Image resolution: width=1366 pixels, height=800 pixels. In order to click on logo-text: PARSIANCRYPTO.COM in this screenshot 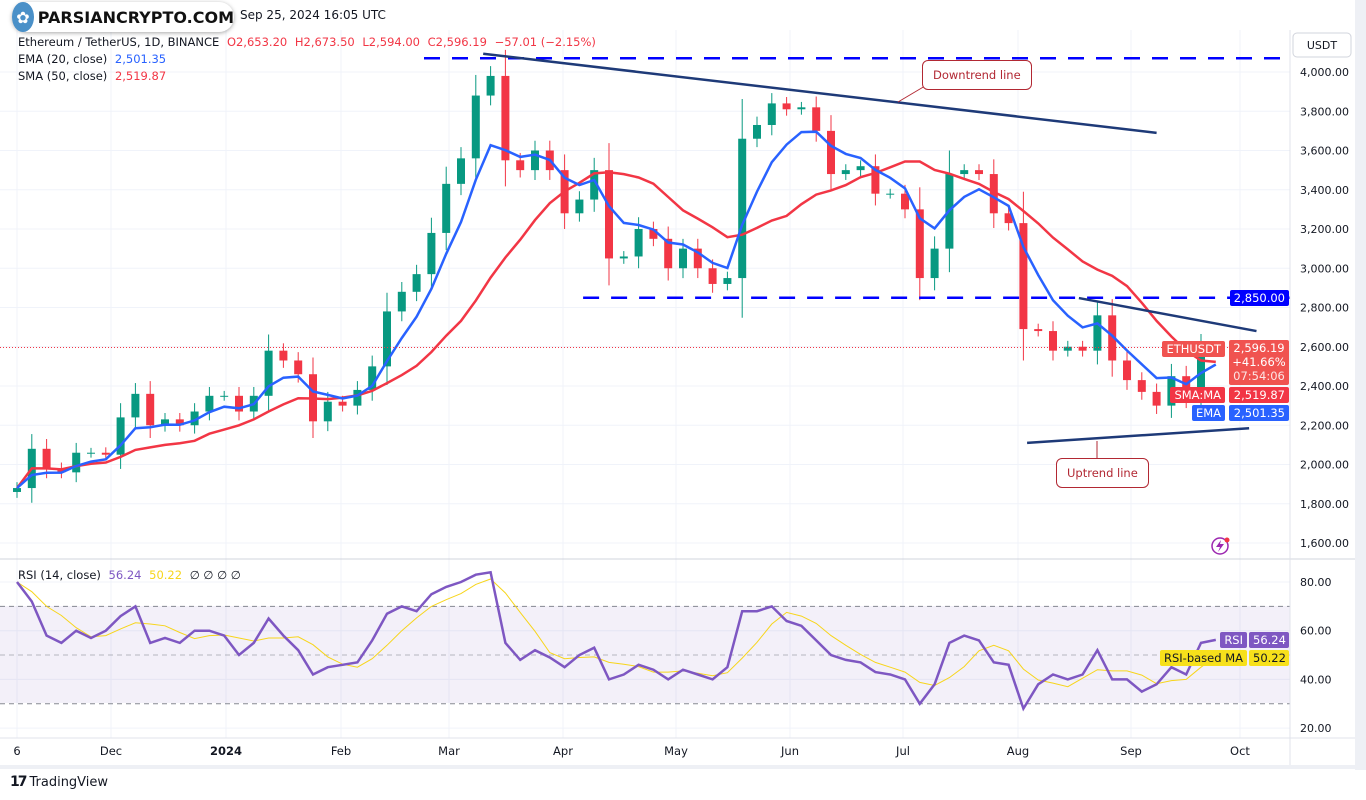, I will do `click(135, 17)`.